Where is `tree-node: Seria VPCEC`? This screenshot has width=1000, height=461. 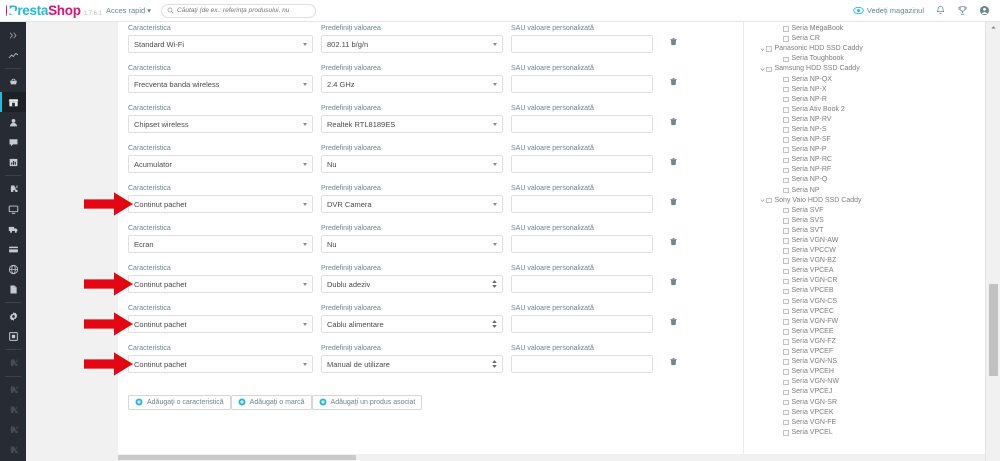 tree-node: Seria VPCEC is located at coordinates (864, 312).